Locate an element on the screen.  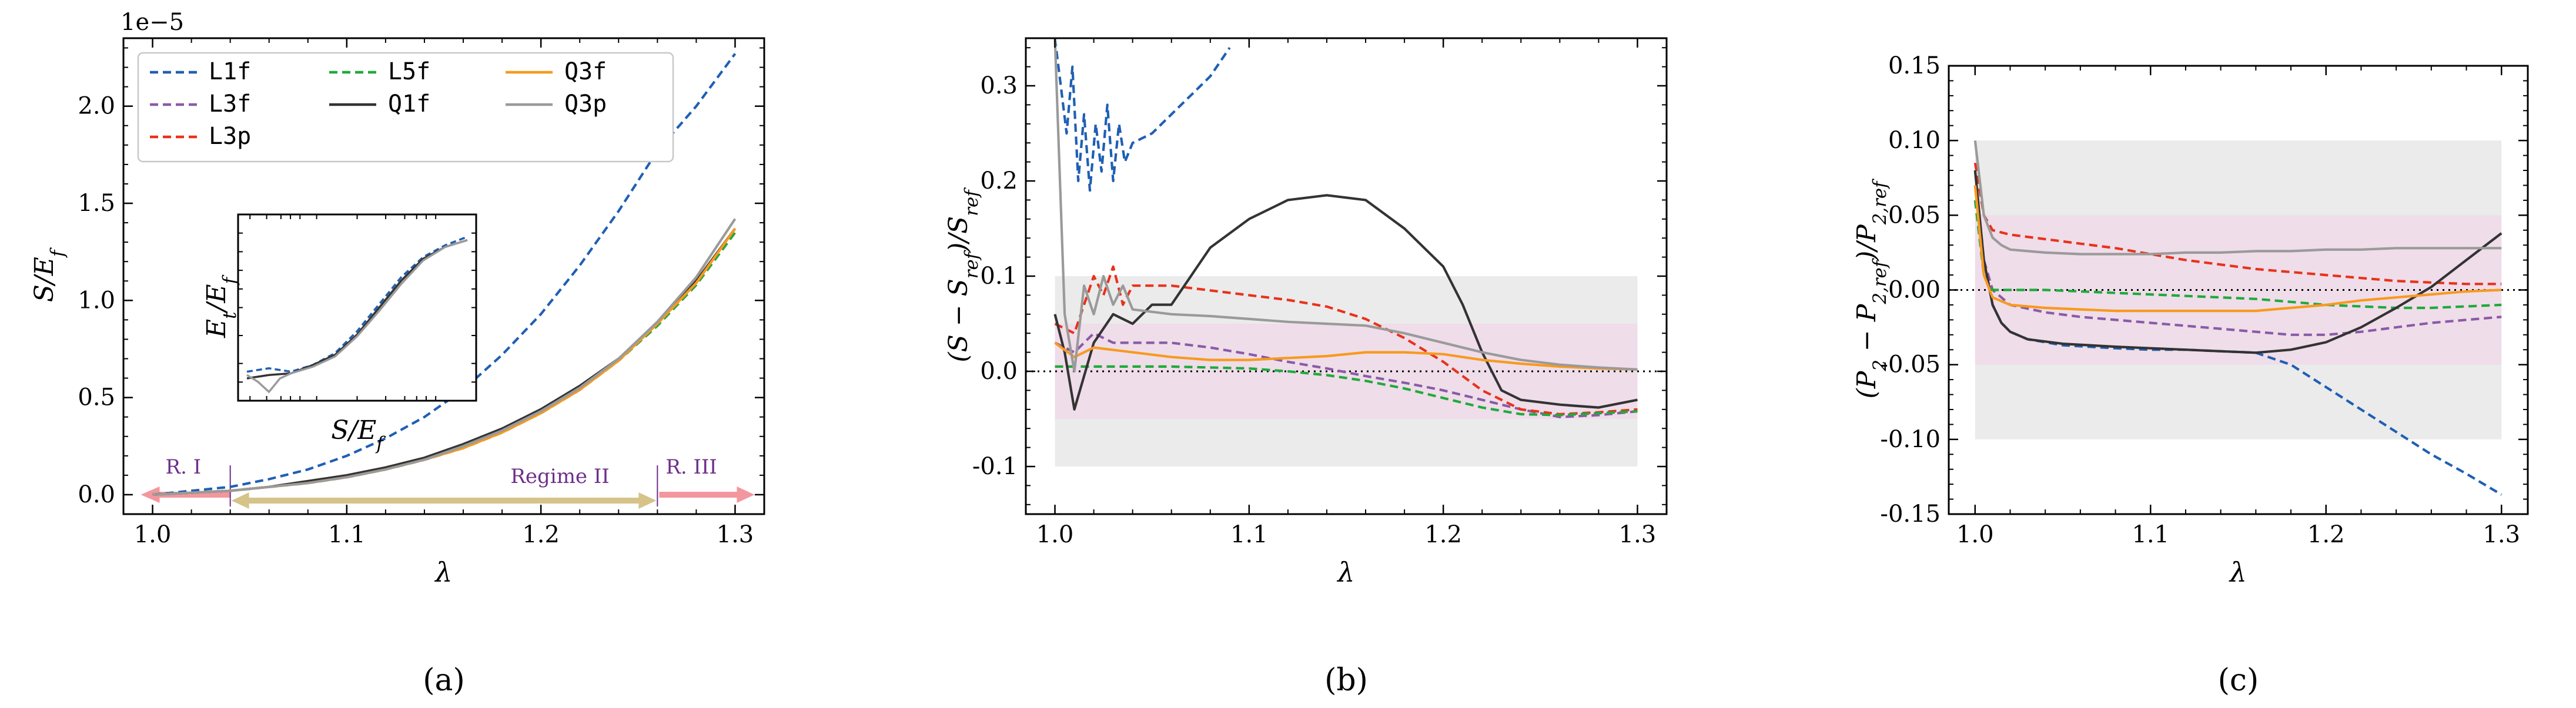
inset-series-Q3p is located at coordinates (357, 316).